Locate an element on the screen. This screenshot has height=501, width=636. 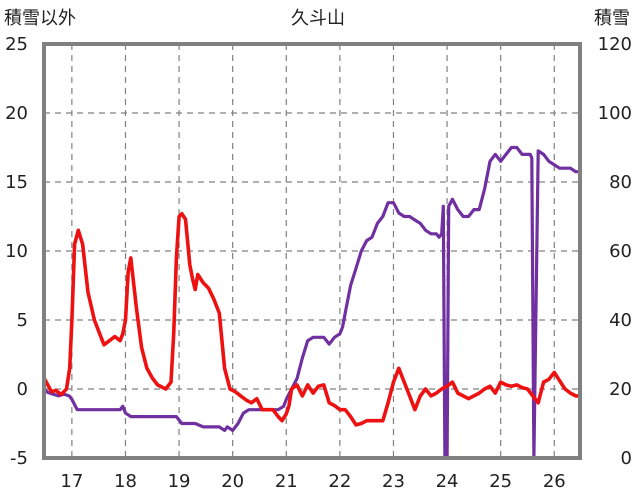
x-tick-label: 22 is located at coordinates (339, 481).